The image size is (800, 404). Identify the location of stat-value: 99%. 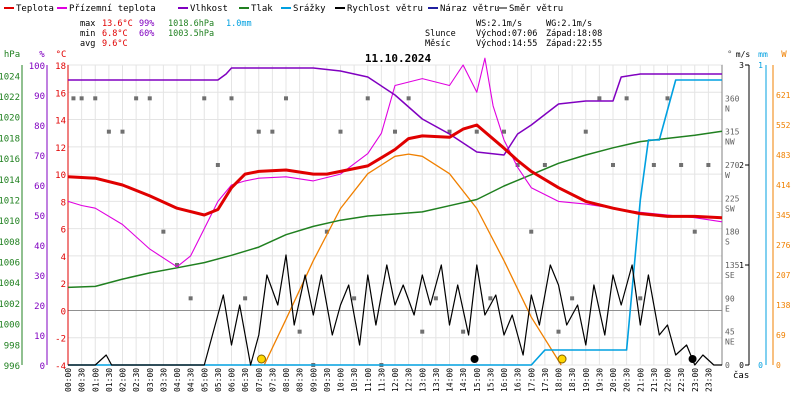
(146, 24).